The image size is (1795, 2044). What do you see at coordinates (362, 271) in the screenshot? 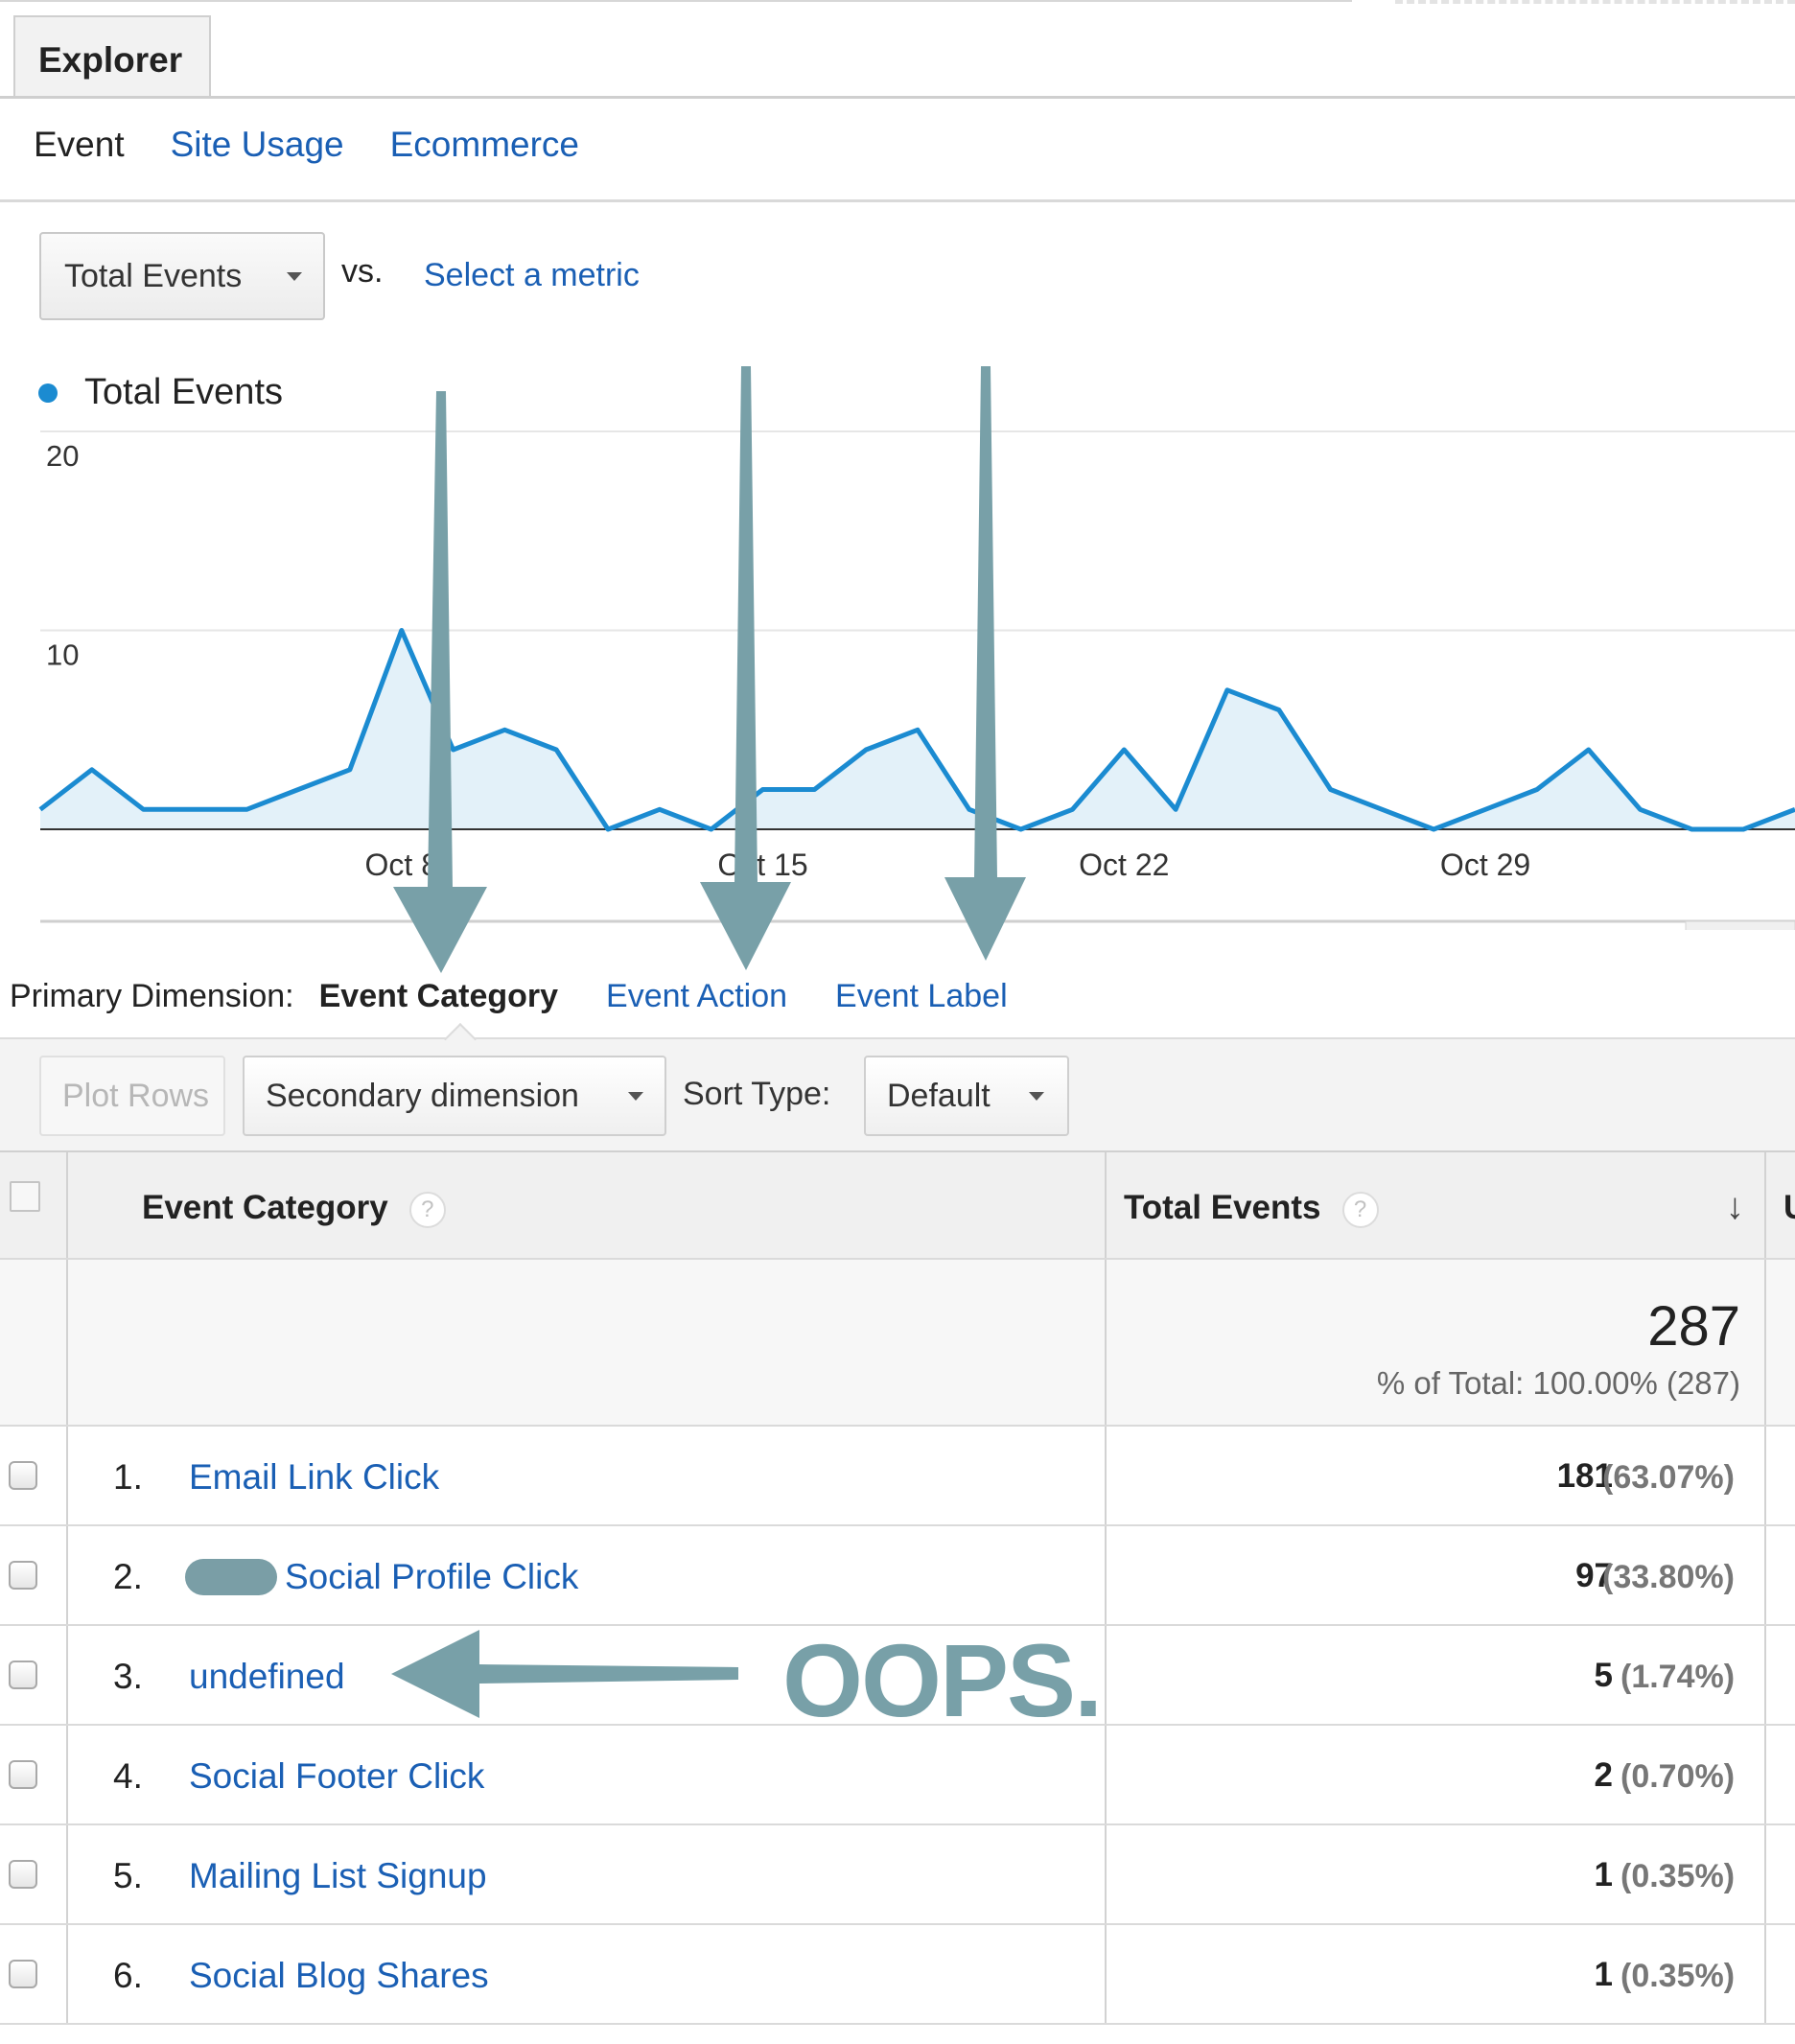
I see `vs-label: vs.` at bounding box center [362, 271].